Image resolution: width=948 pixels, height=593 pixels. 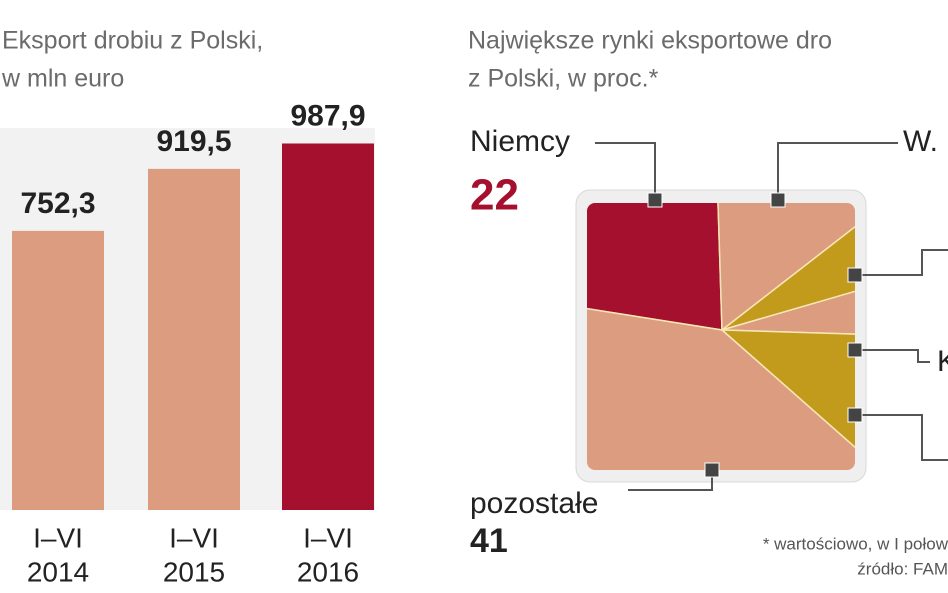 I want to click on source: źródło: FAM, so click(x=902, y=568).